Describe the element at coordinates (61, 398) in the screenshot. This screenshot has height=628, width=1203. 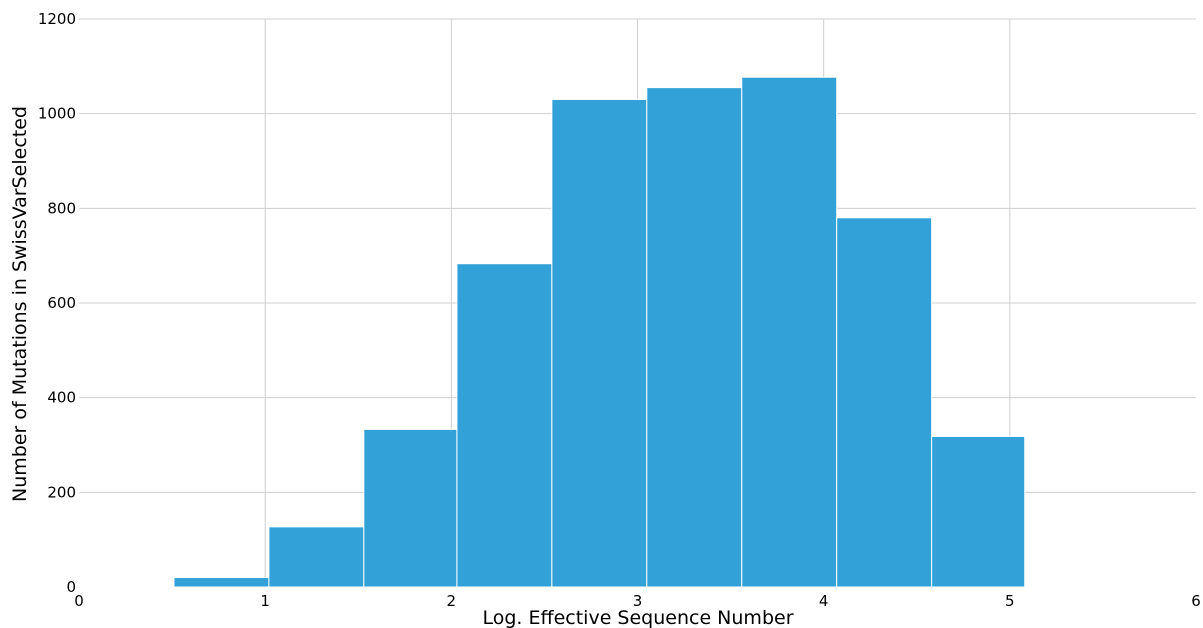
I see `y-tick-label: 400` at that location.